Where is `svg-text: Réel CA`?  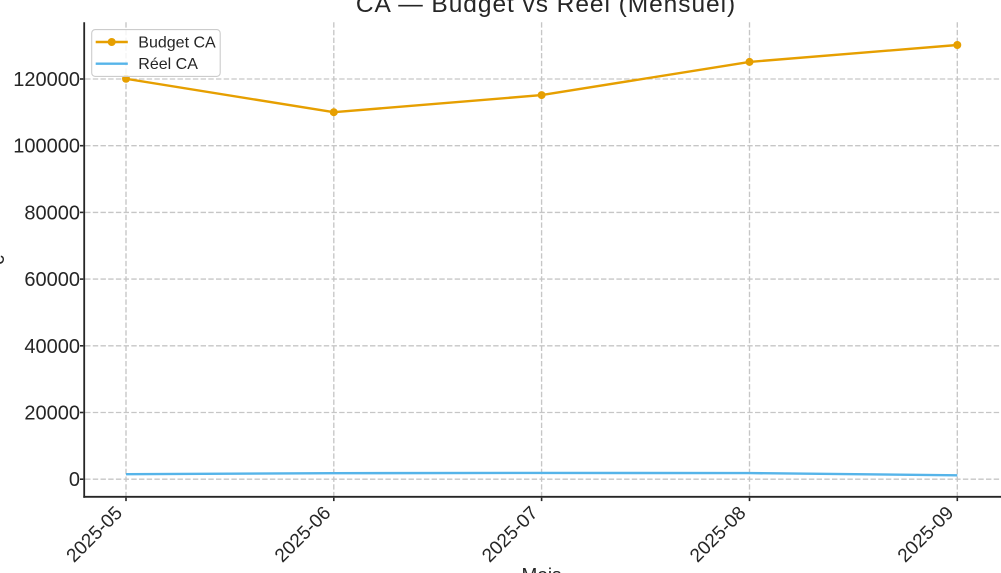 svg-text: Réel CA is located at coordinates (168, 64).